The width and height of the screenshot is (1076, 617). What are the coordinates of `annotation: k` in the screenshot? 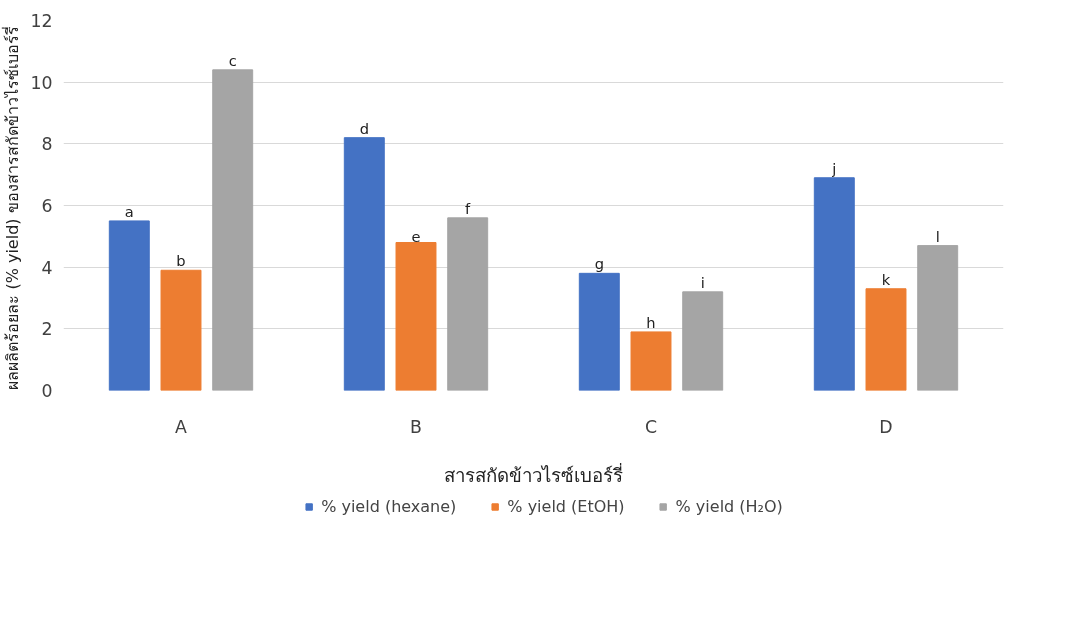 It's located at (886, 279).